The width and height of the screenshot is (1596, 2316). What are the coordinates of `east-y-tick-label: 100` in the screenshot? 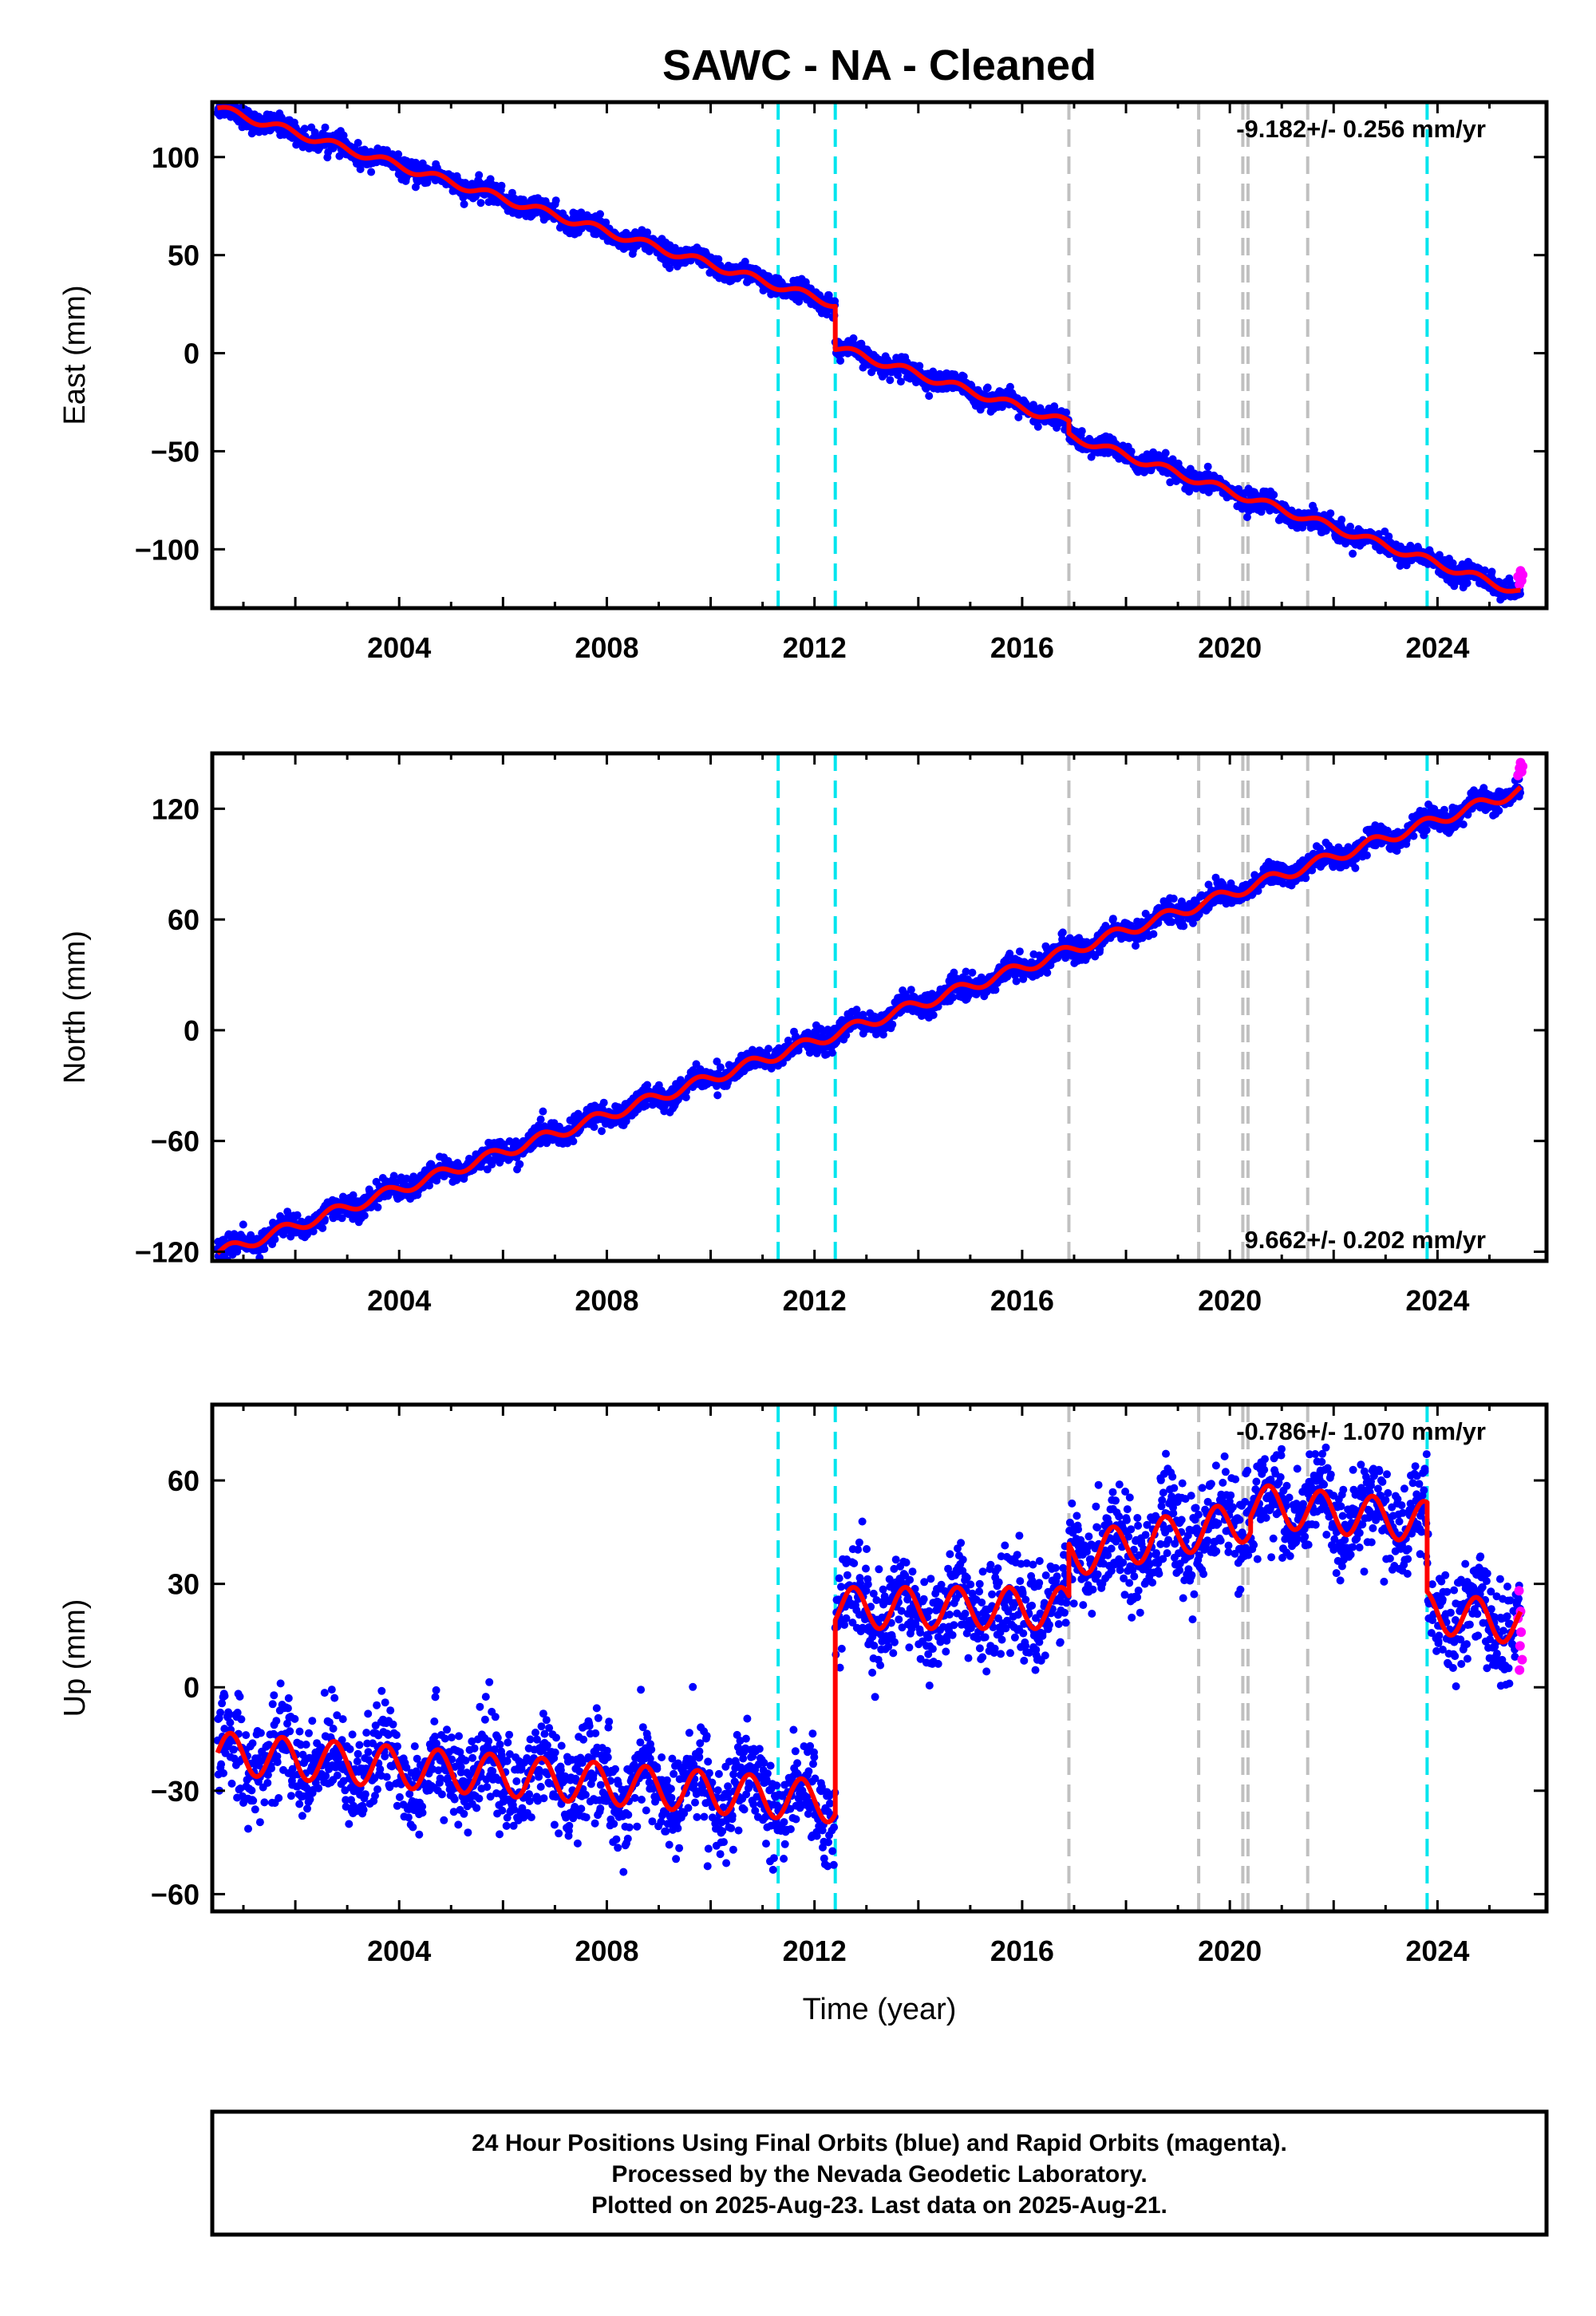 It's located at (176, 157).